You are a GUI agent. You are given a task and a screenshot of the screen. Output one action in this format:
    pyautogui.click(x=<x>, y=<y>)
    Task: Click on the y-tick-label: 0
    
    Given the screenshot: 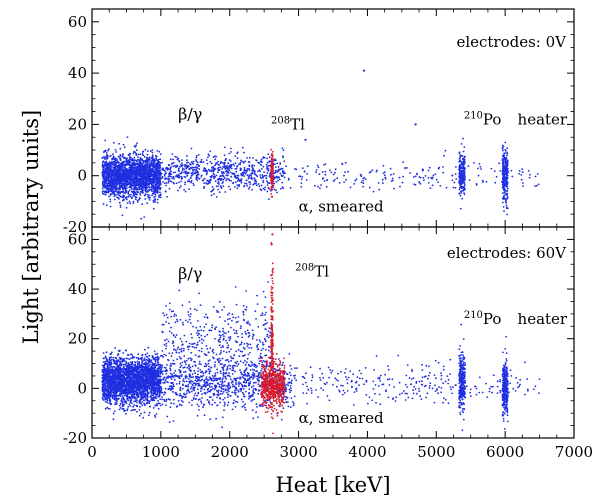 What is the action you would take?
    pyautogui.click(x=82, y=176)
    